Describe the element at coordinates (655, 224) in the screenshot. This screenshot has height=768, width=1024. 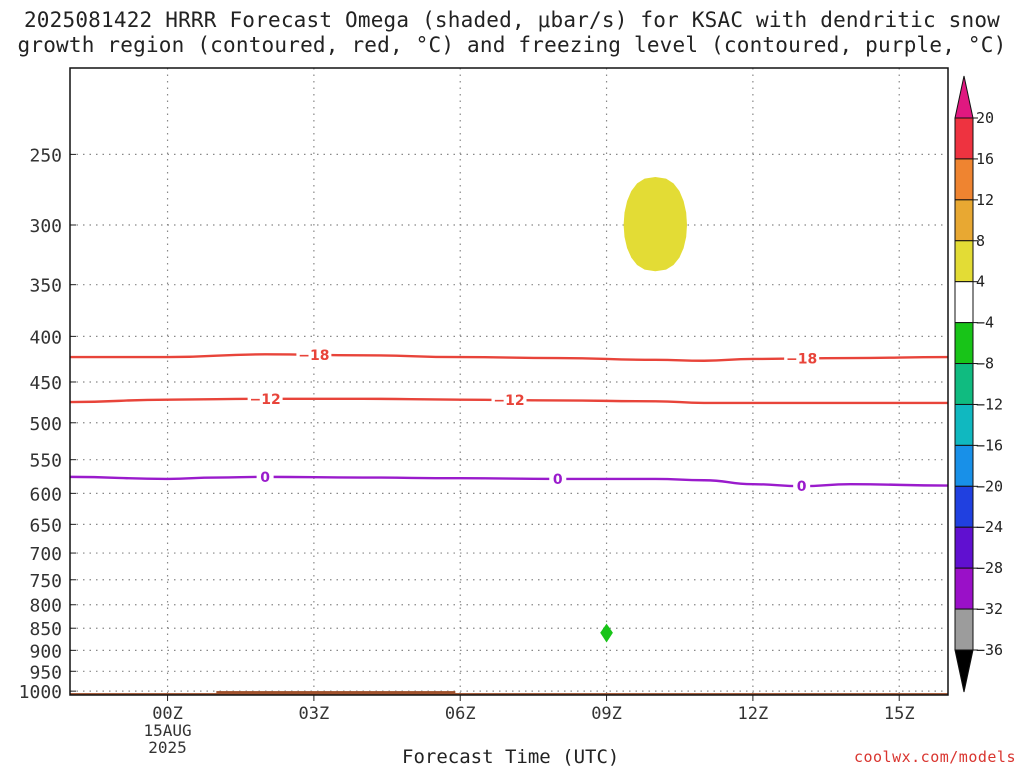
I see `omega-pos-region` at that location.